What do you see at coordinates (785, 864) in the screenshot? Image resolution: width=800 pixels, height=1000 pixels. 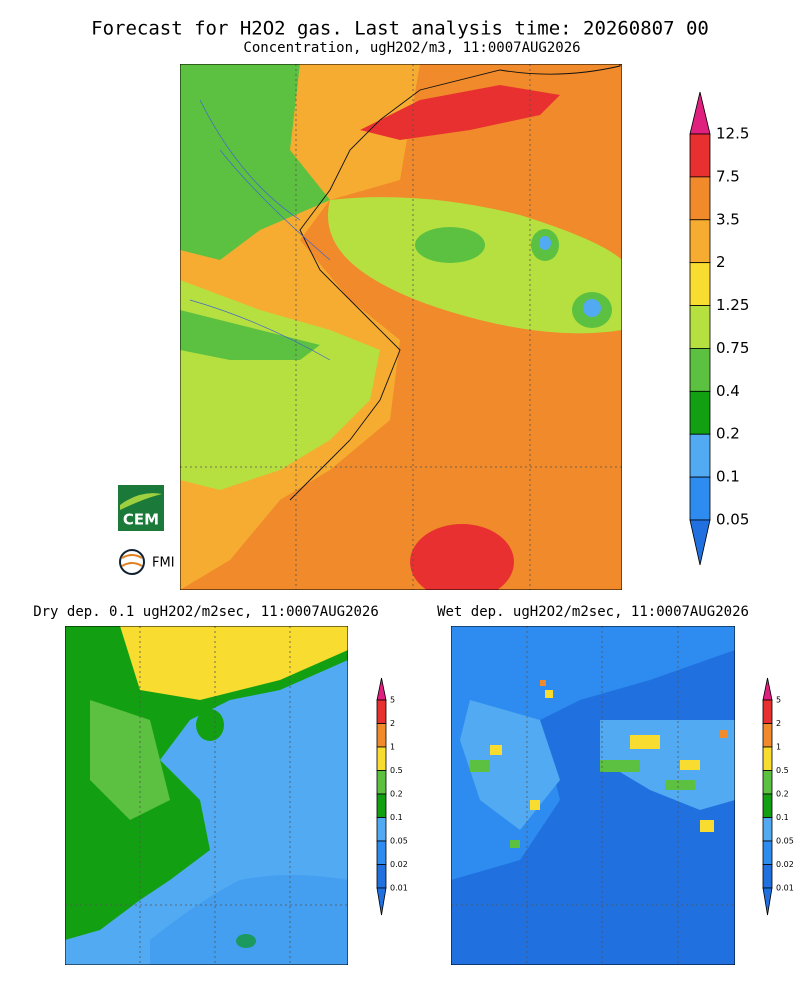 I see `colorbar-label: 0.02` at bounding box center [785, 864].